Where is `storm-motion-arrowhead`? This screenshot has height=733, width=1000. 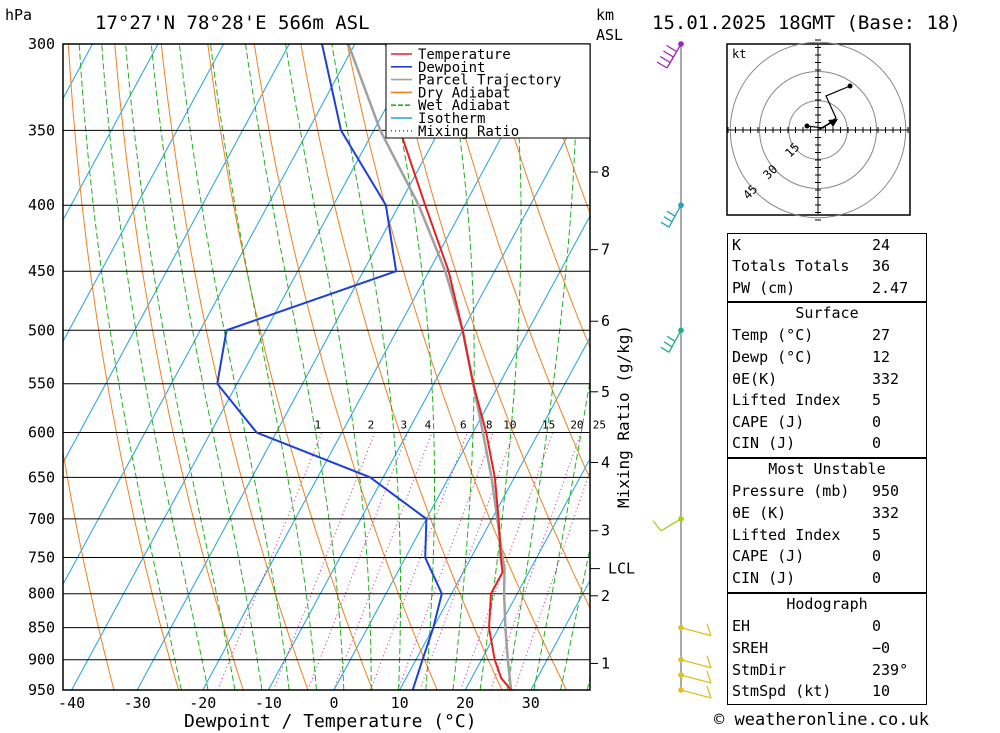 storm-motion-arrowhead is located at coordinates (833, 123).